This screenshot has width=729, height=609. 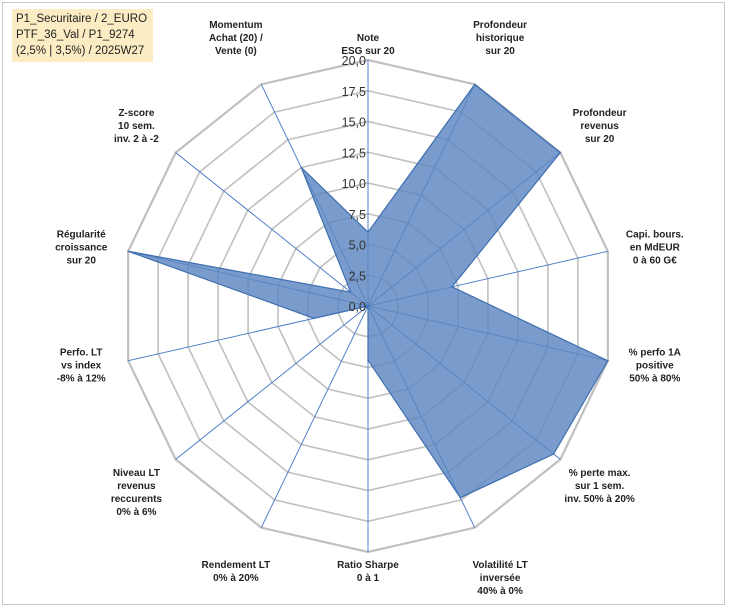 I want to click on axis-label: Régularité croissance sur 20, so click(x=81, y=247).